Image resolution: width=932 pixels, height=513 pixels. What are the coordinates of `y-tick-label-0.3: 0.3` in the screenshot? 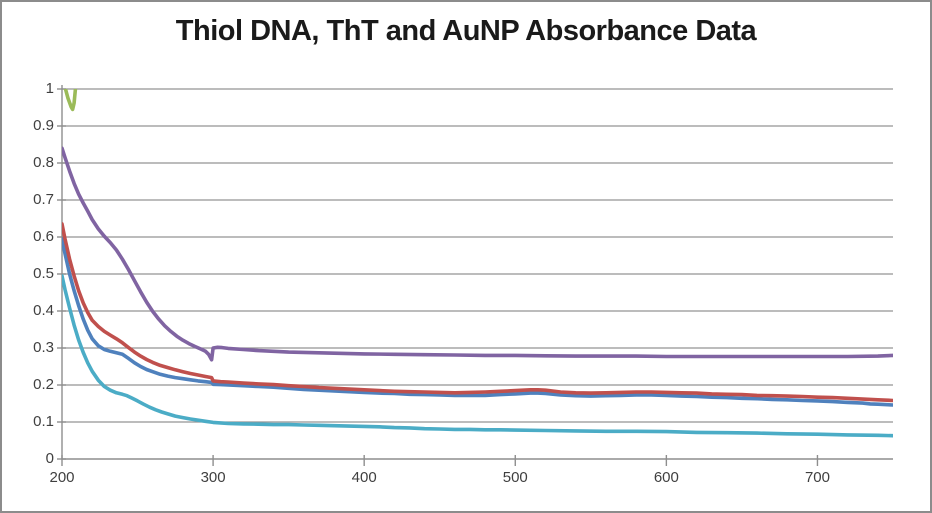 It's located at (43, 347).